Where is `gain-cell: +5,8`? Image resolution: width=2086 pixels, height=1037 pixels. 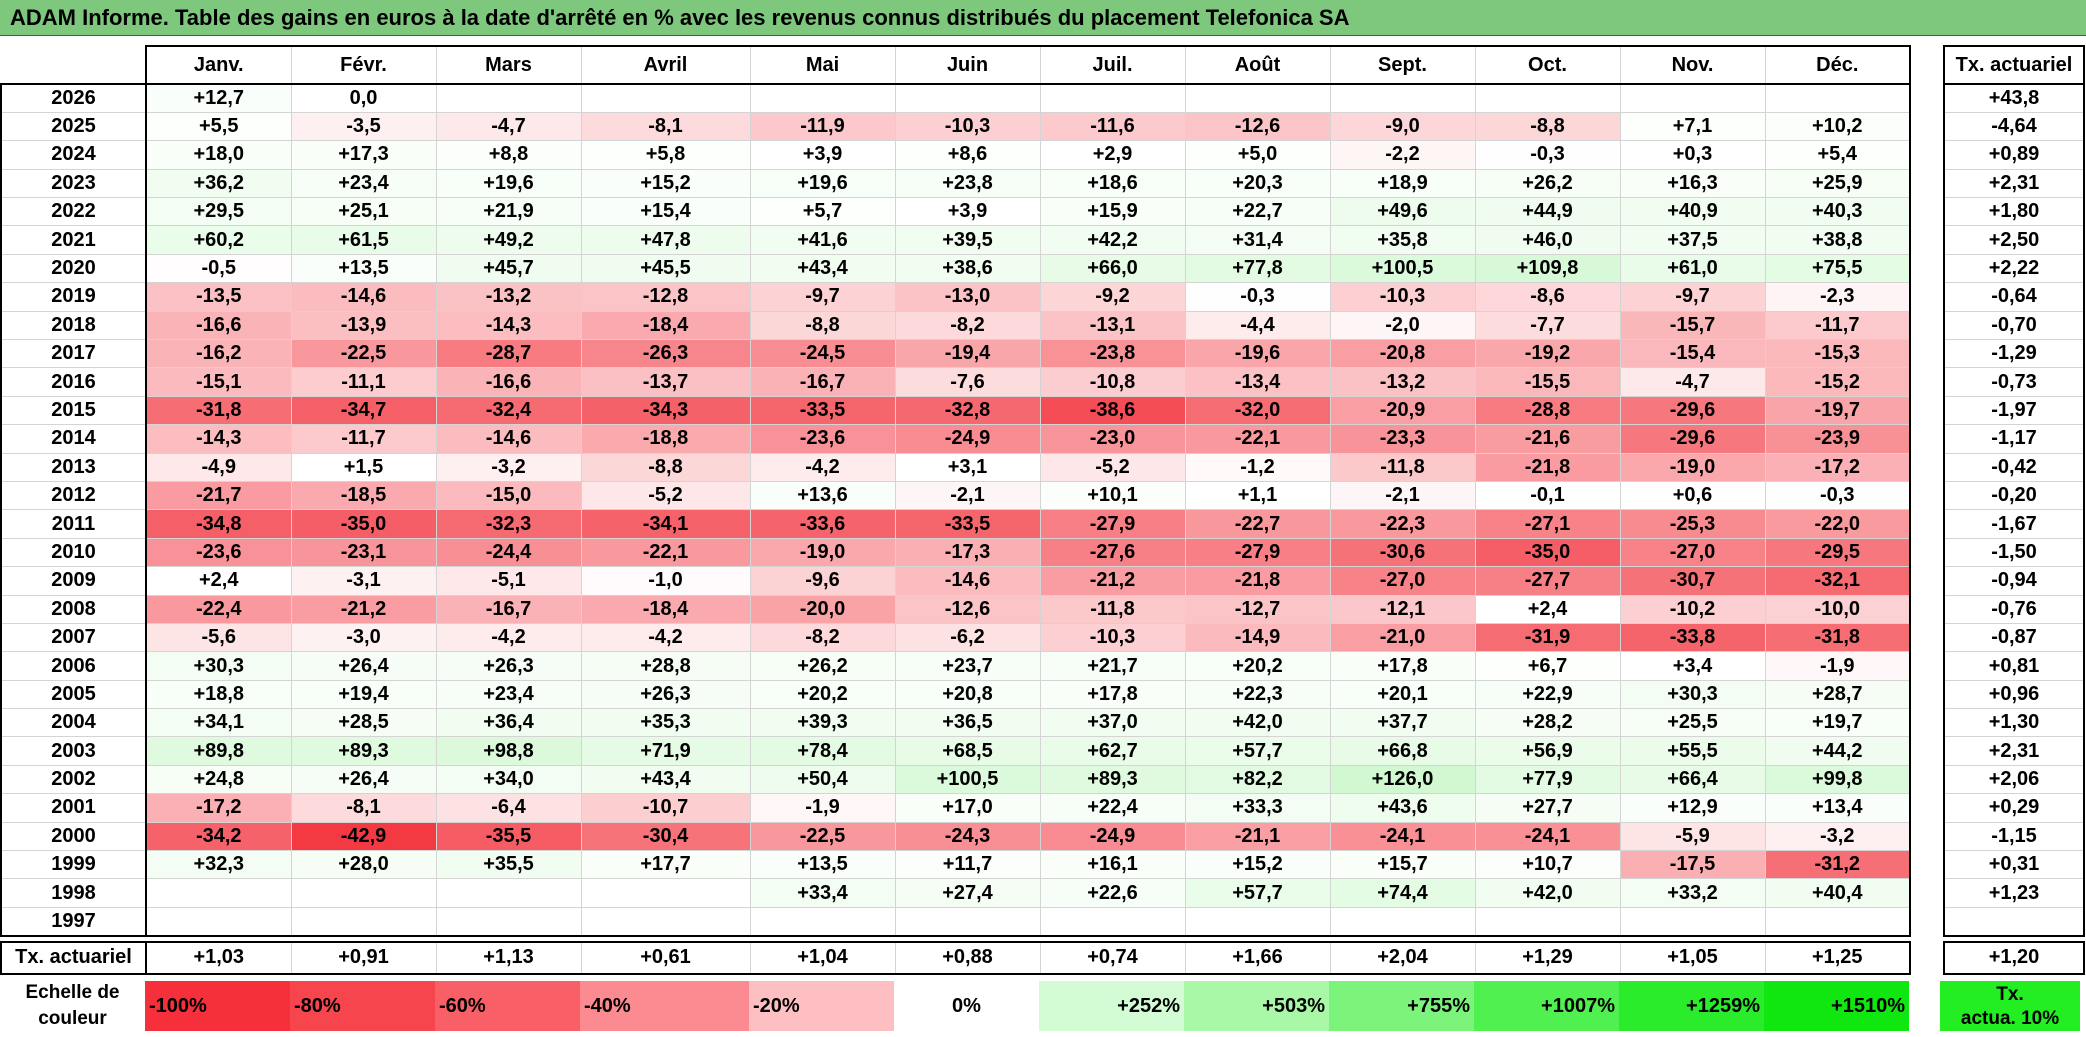 gain-cell: +5,8 is located at coordinates (665, 155).